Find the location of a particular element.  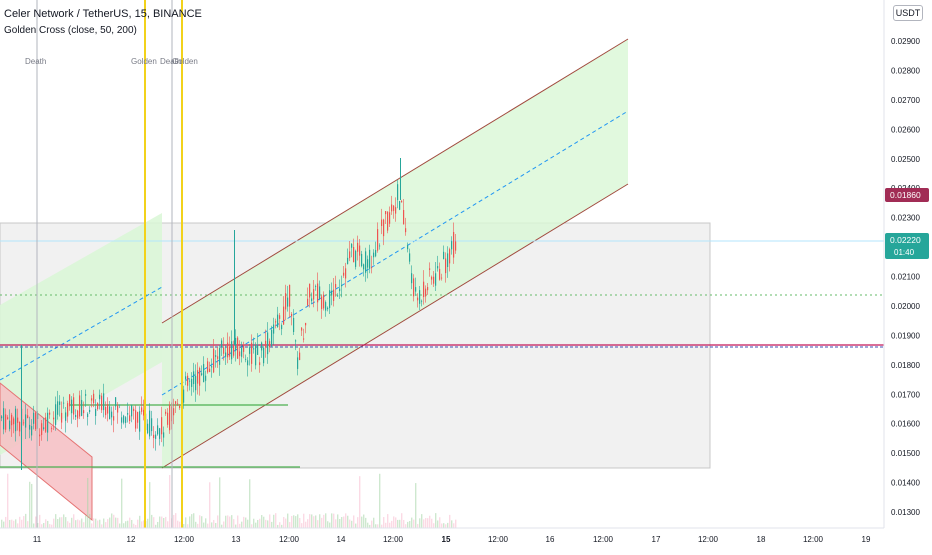

price-tick-label: 0.02500 is located at coordinates (905, 159).